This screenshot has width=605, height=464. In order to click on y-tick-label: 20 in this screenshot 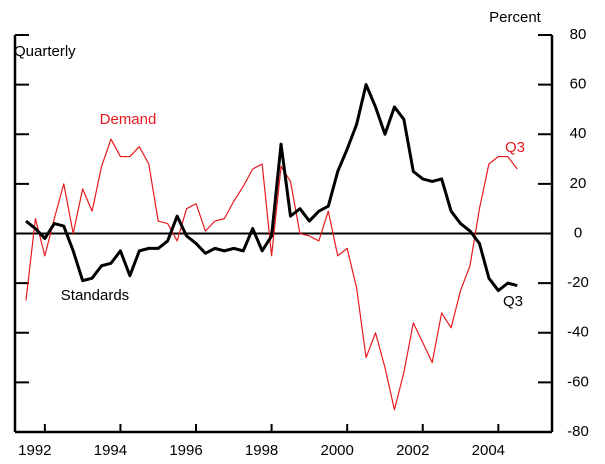, I will do `click(578, 183)`.